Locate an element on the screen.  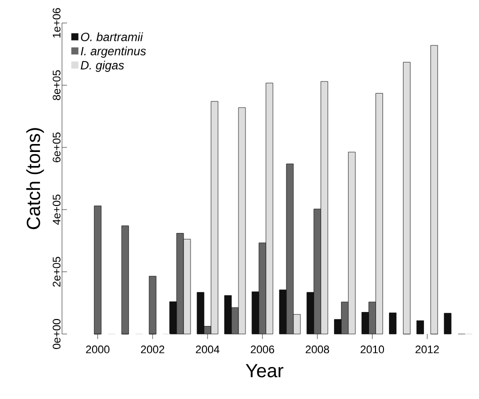
y-tick-label: 8e+05 is located at coordinates (56, 85).